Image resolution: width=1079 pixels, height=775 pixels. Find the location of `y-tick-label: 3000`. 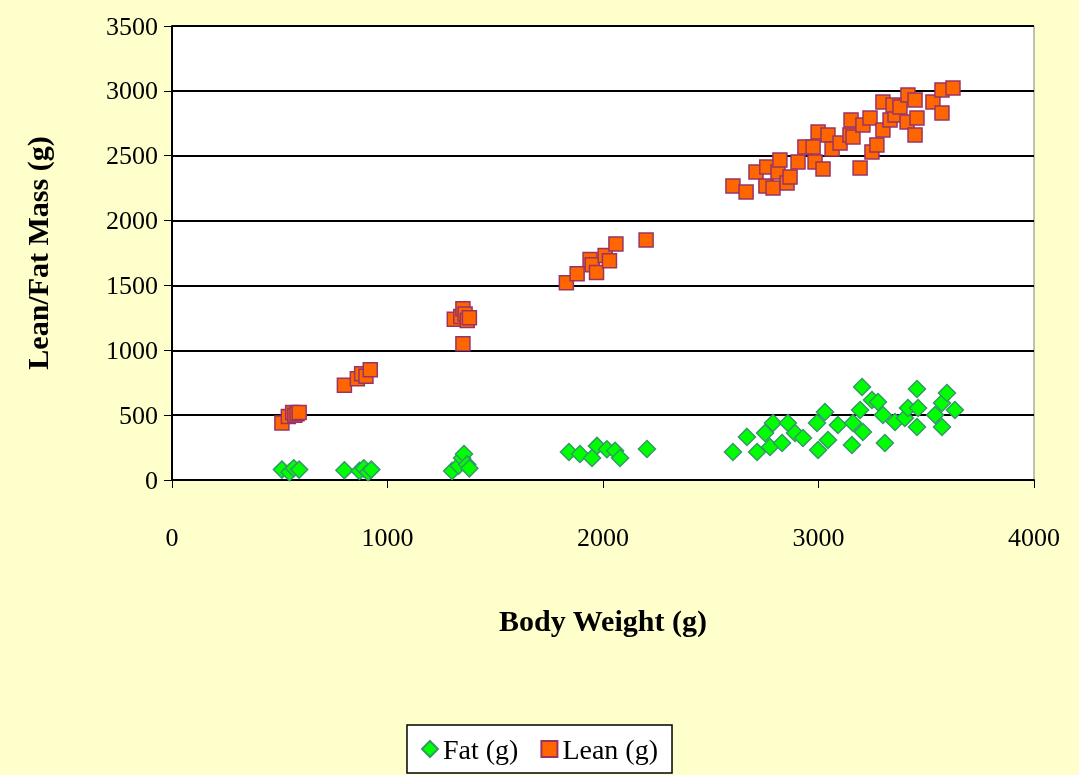

y-tick-label: 3000 is located at coordinates (132, 91).